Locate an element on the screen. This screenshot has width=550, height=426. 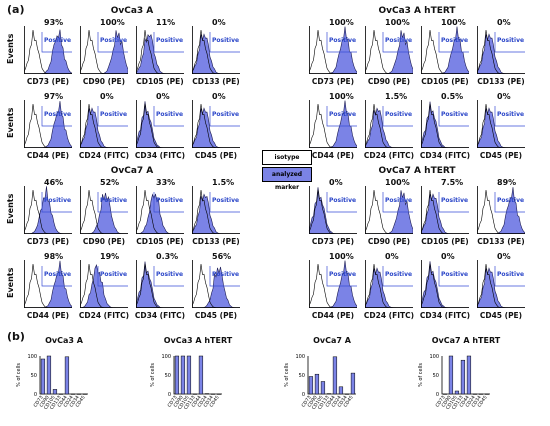
percent-positive: 1.5% is located at coordinates (223, 182).